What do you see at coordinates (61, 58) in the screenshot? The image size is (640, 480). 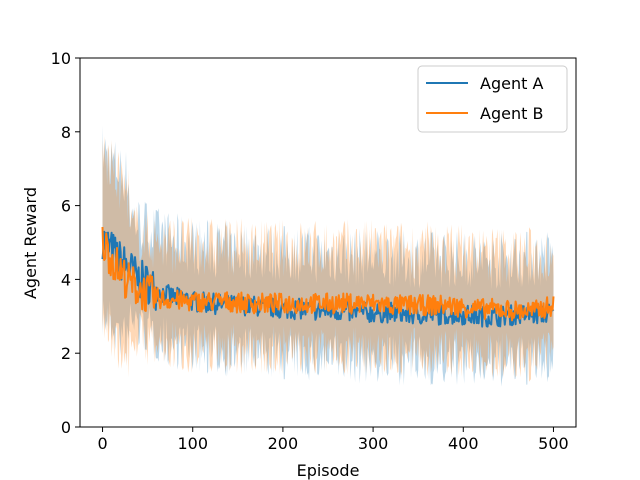 I see `y-tick-label: 10` at bounding box center [61, 58].